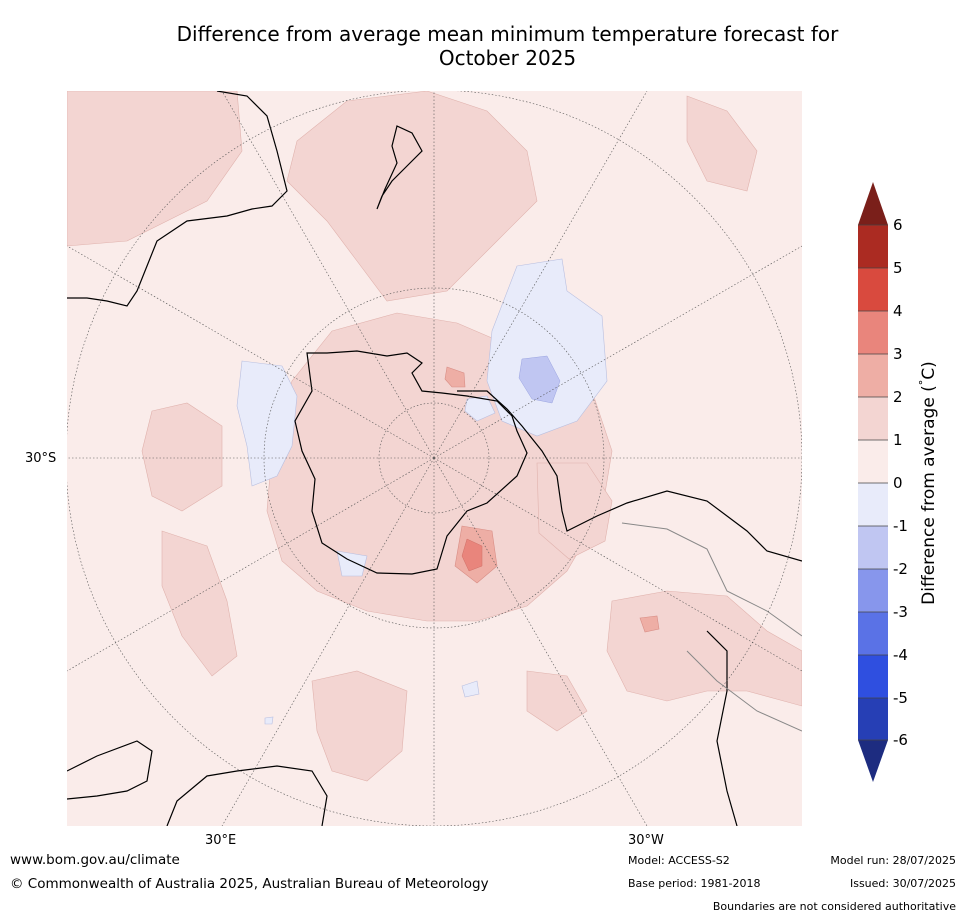 The image size is (965, 919). Describe the element at coordinates (646, 840) in the screenshot. I see `longitude-label-30w: 30°W` at that location.